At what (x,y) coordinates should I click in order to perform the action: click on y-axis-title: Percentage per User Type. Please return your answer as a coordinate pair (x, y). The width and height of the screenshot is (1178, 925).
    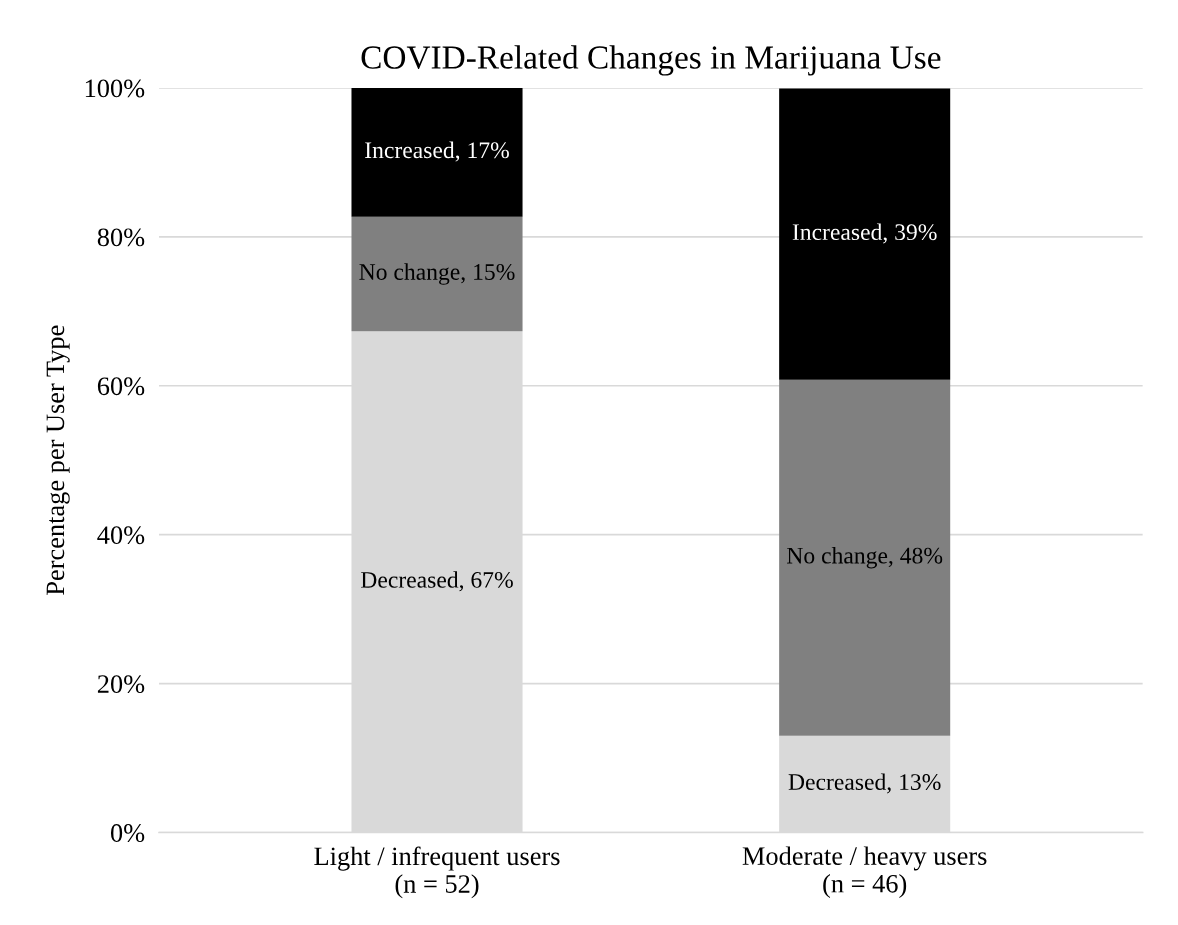
    Looking at the image, I should click on (58, 460).